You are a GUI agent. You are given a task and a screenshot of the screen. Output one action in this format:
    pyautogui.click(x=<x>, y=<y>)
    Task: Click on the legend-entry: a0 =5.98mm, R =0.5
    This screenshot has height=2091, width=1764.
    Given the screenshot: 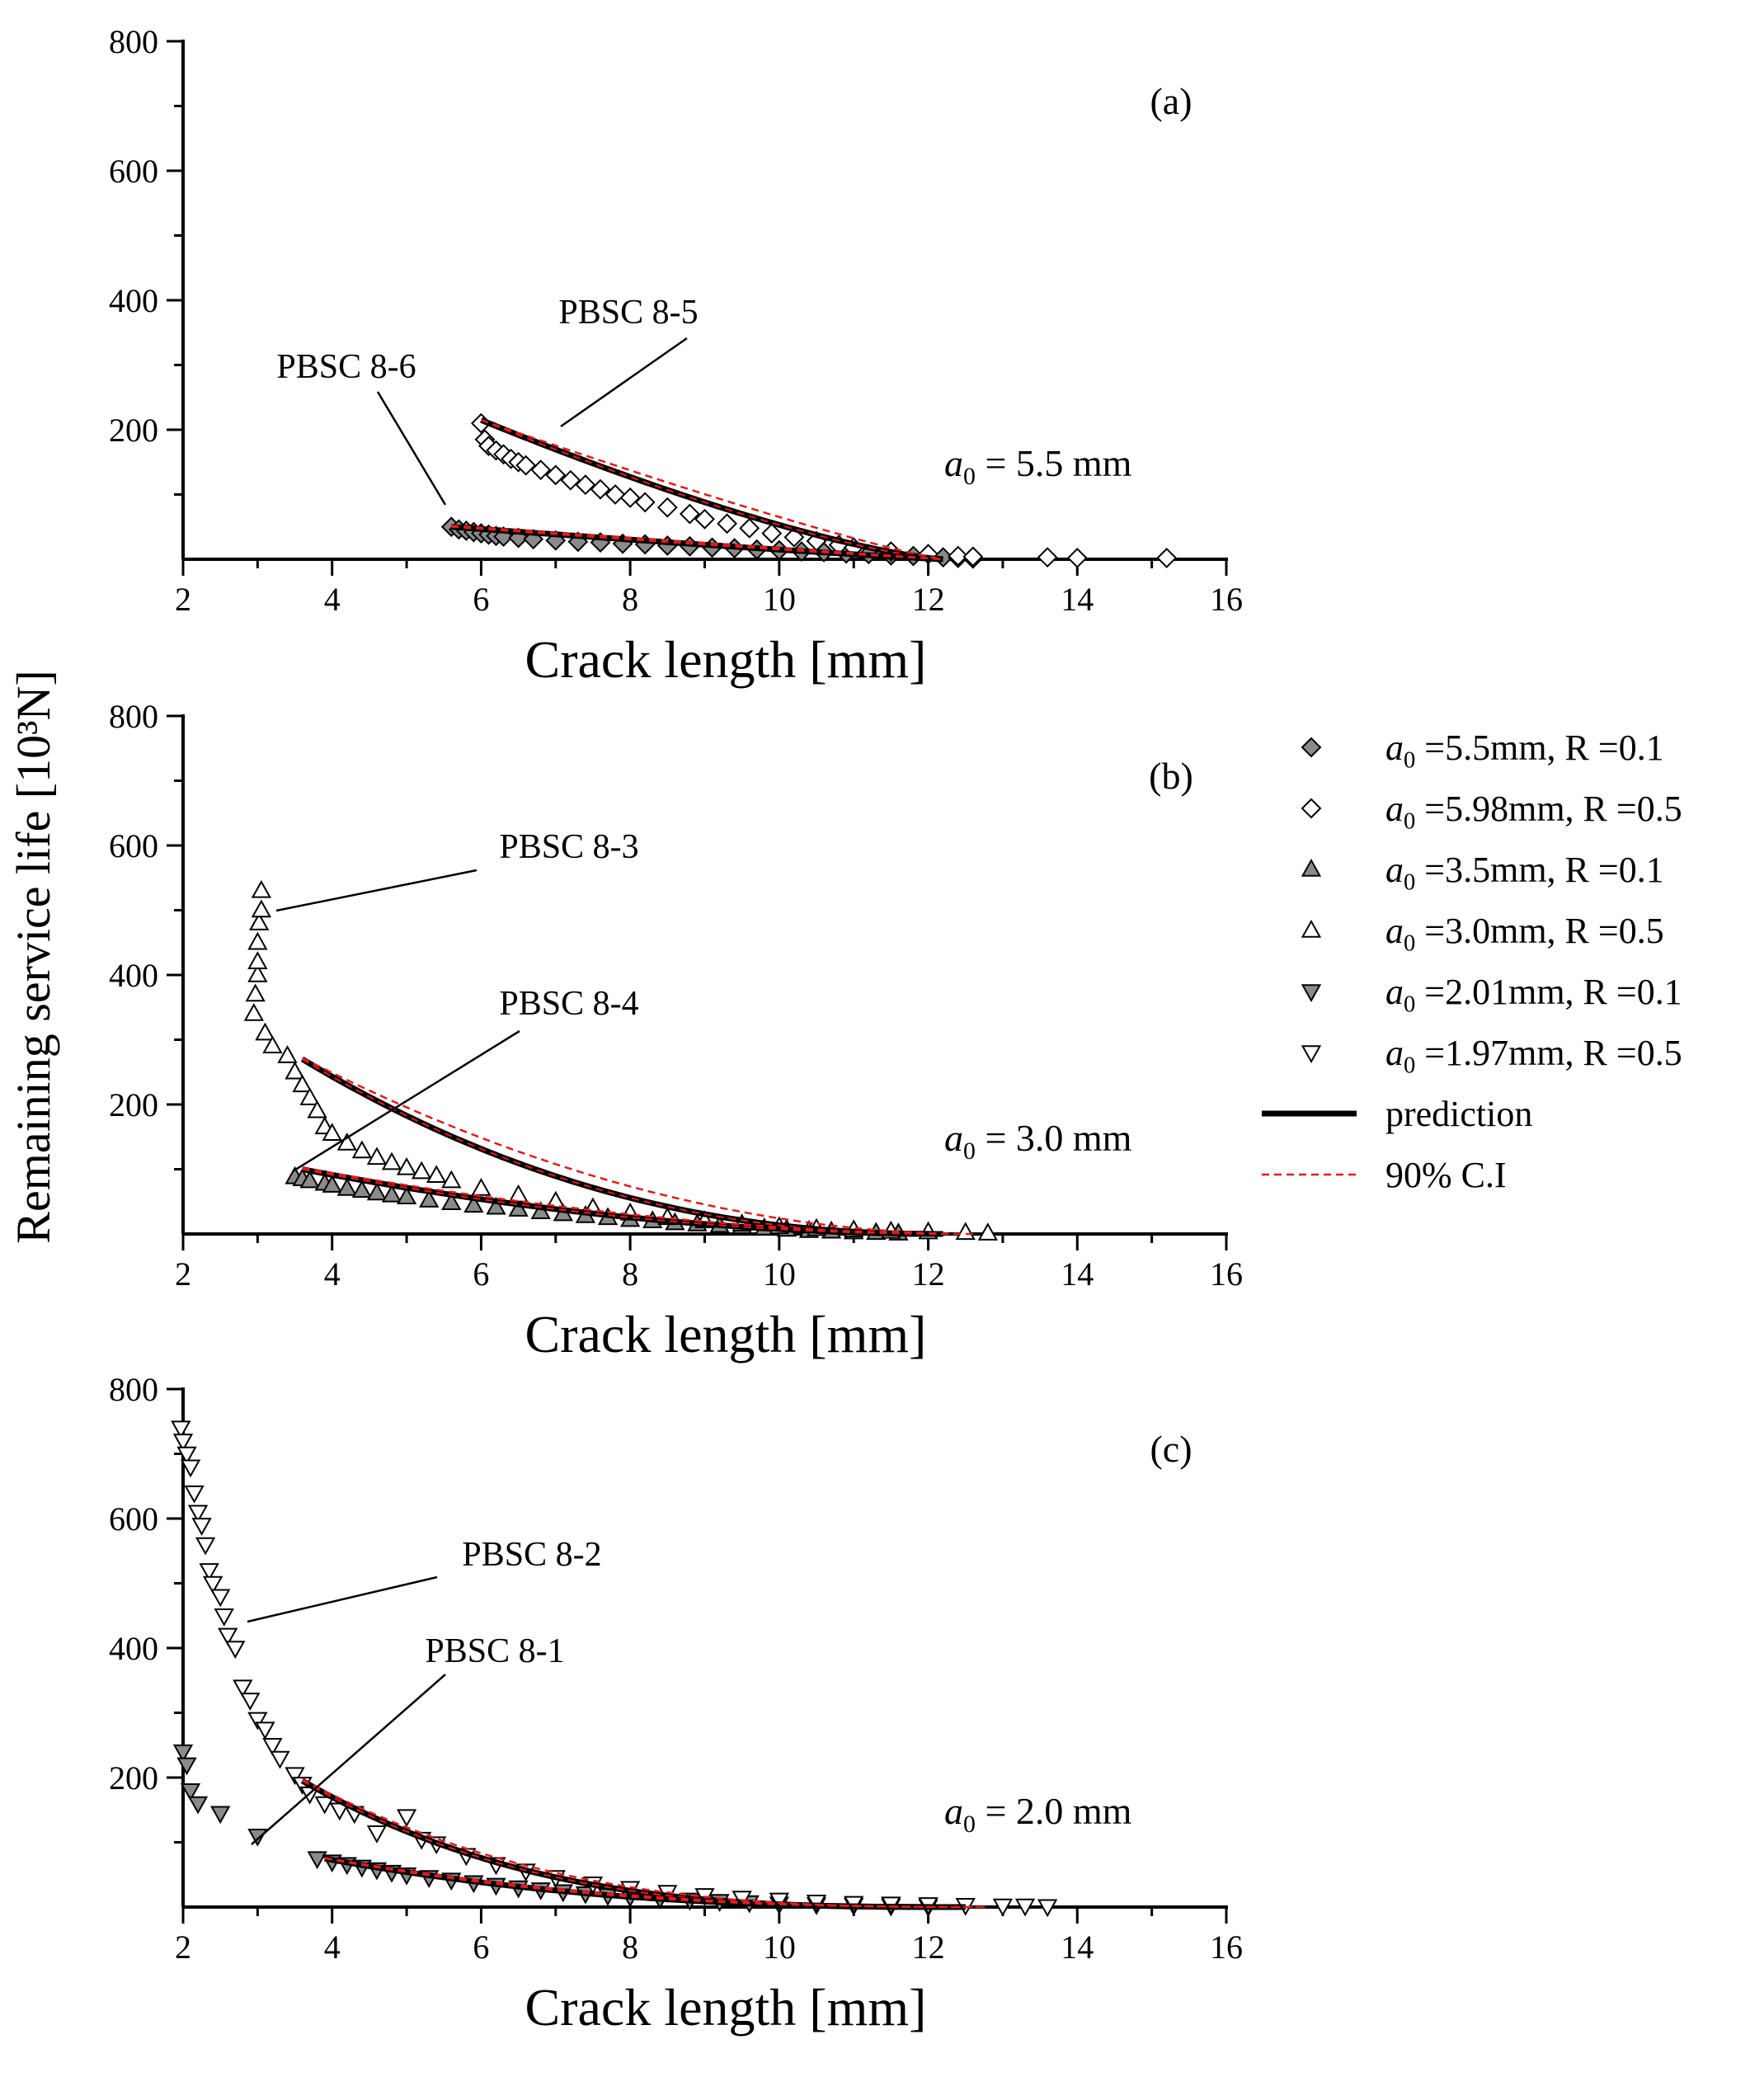 What is the action you would take?
    pyautogui.click(x=1491, y=812)
    